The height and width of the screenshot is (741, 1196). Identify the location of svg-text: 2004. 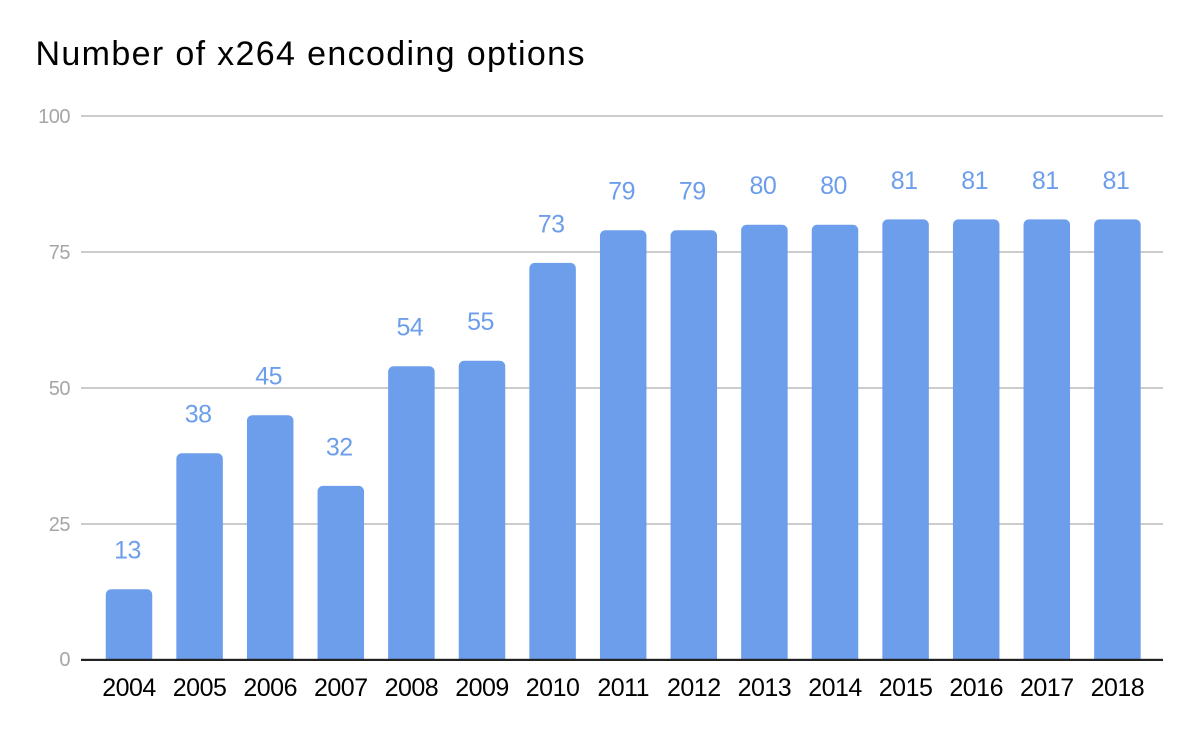
(129, 688).